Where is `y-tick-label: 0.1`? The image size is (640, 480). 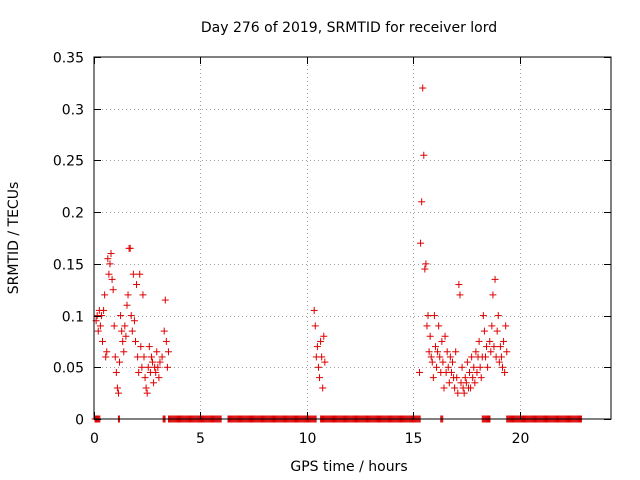 y-tick-label: 0.1 is located at coordinates (73, 318).